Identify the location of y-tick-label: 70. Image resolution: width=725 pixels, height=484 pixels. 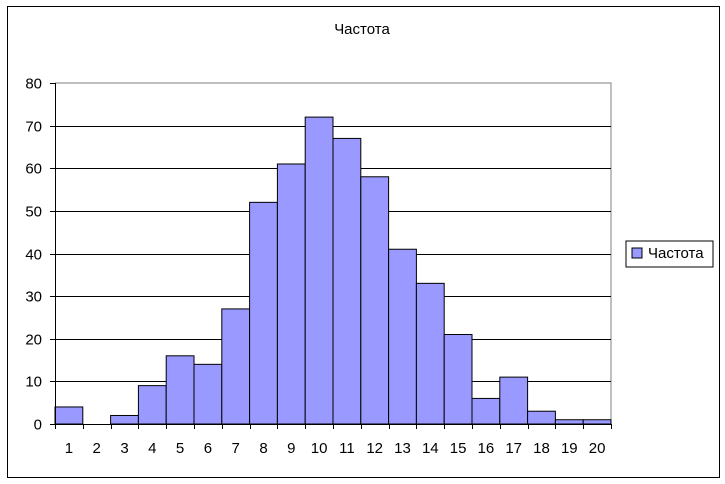
(33, 127).